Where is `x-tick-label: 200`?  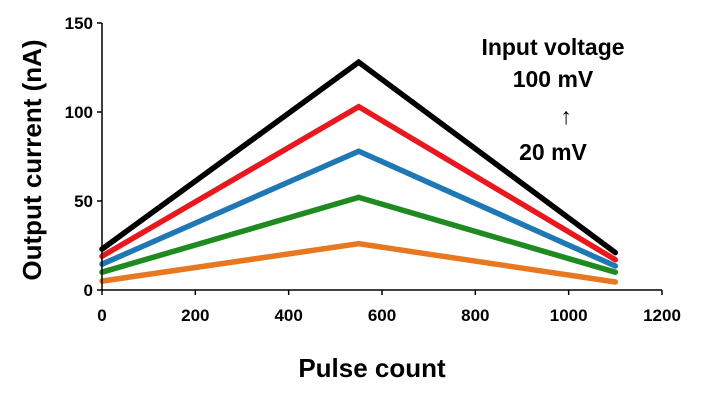
x-tick-label: 200 is located at coordinates (195, 315).